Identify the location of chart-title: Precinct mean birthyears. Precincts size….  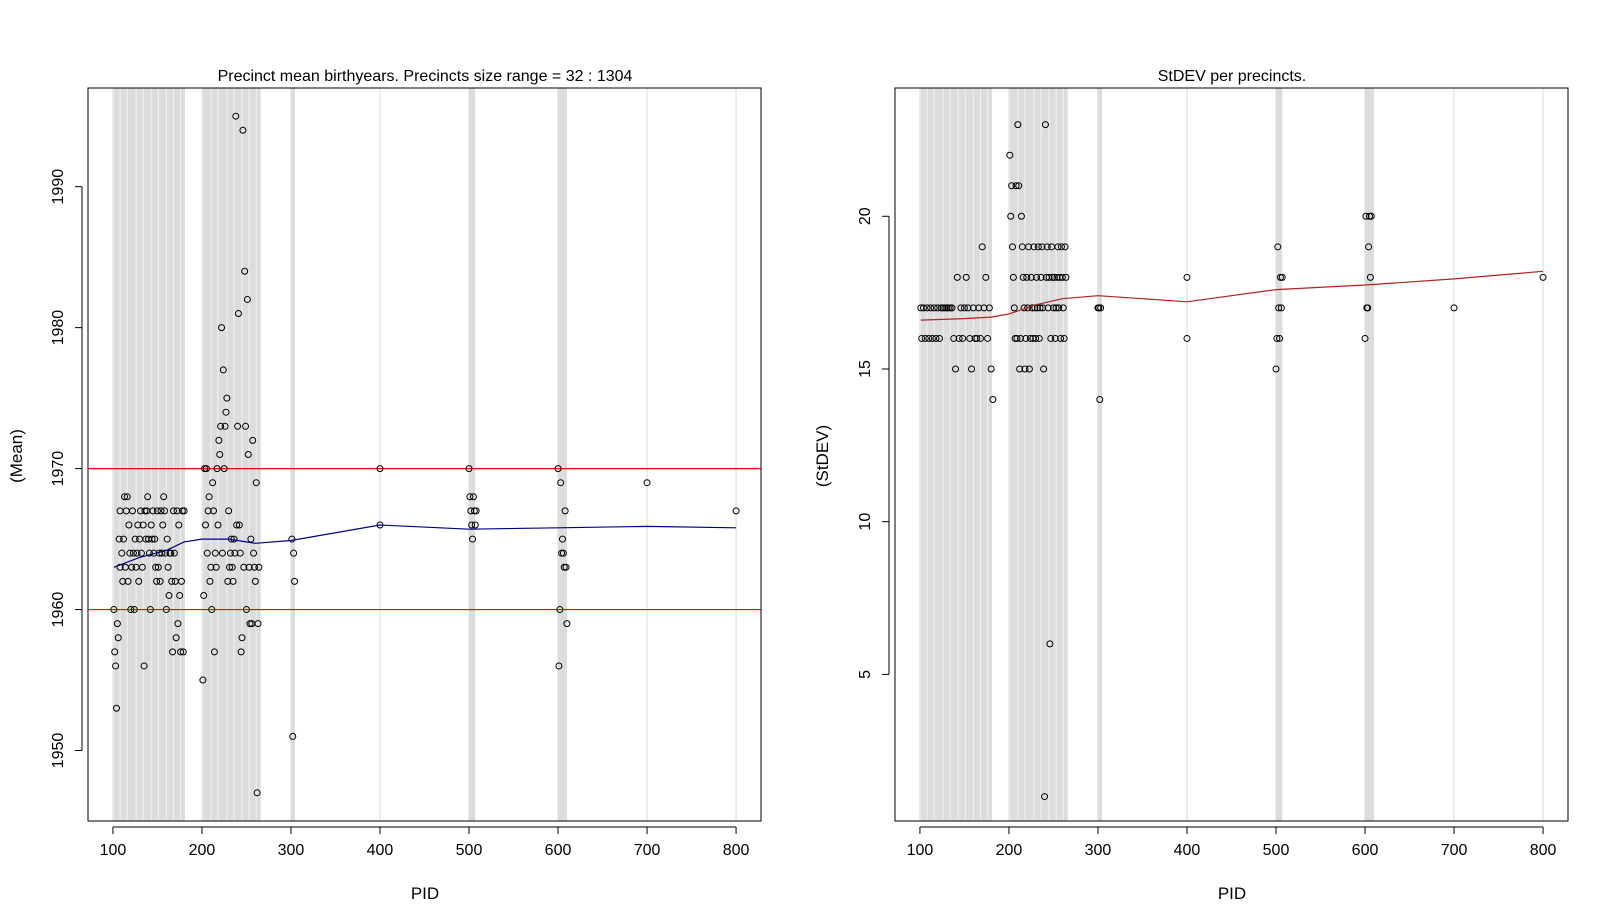
(425, 76).